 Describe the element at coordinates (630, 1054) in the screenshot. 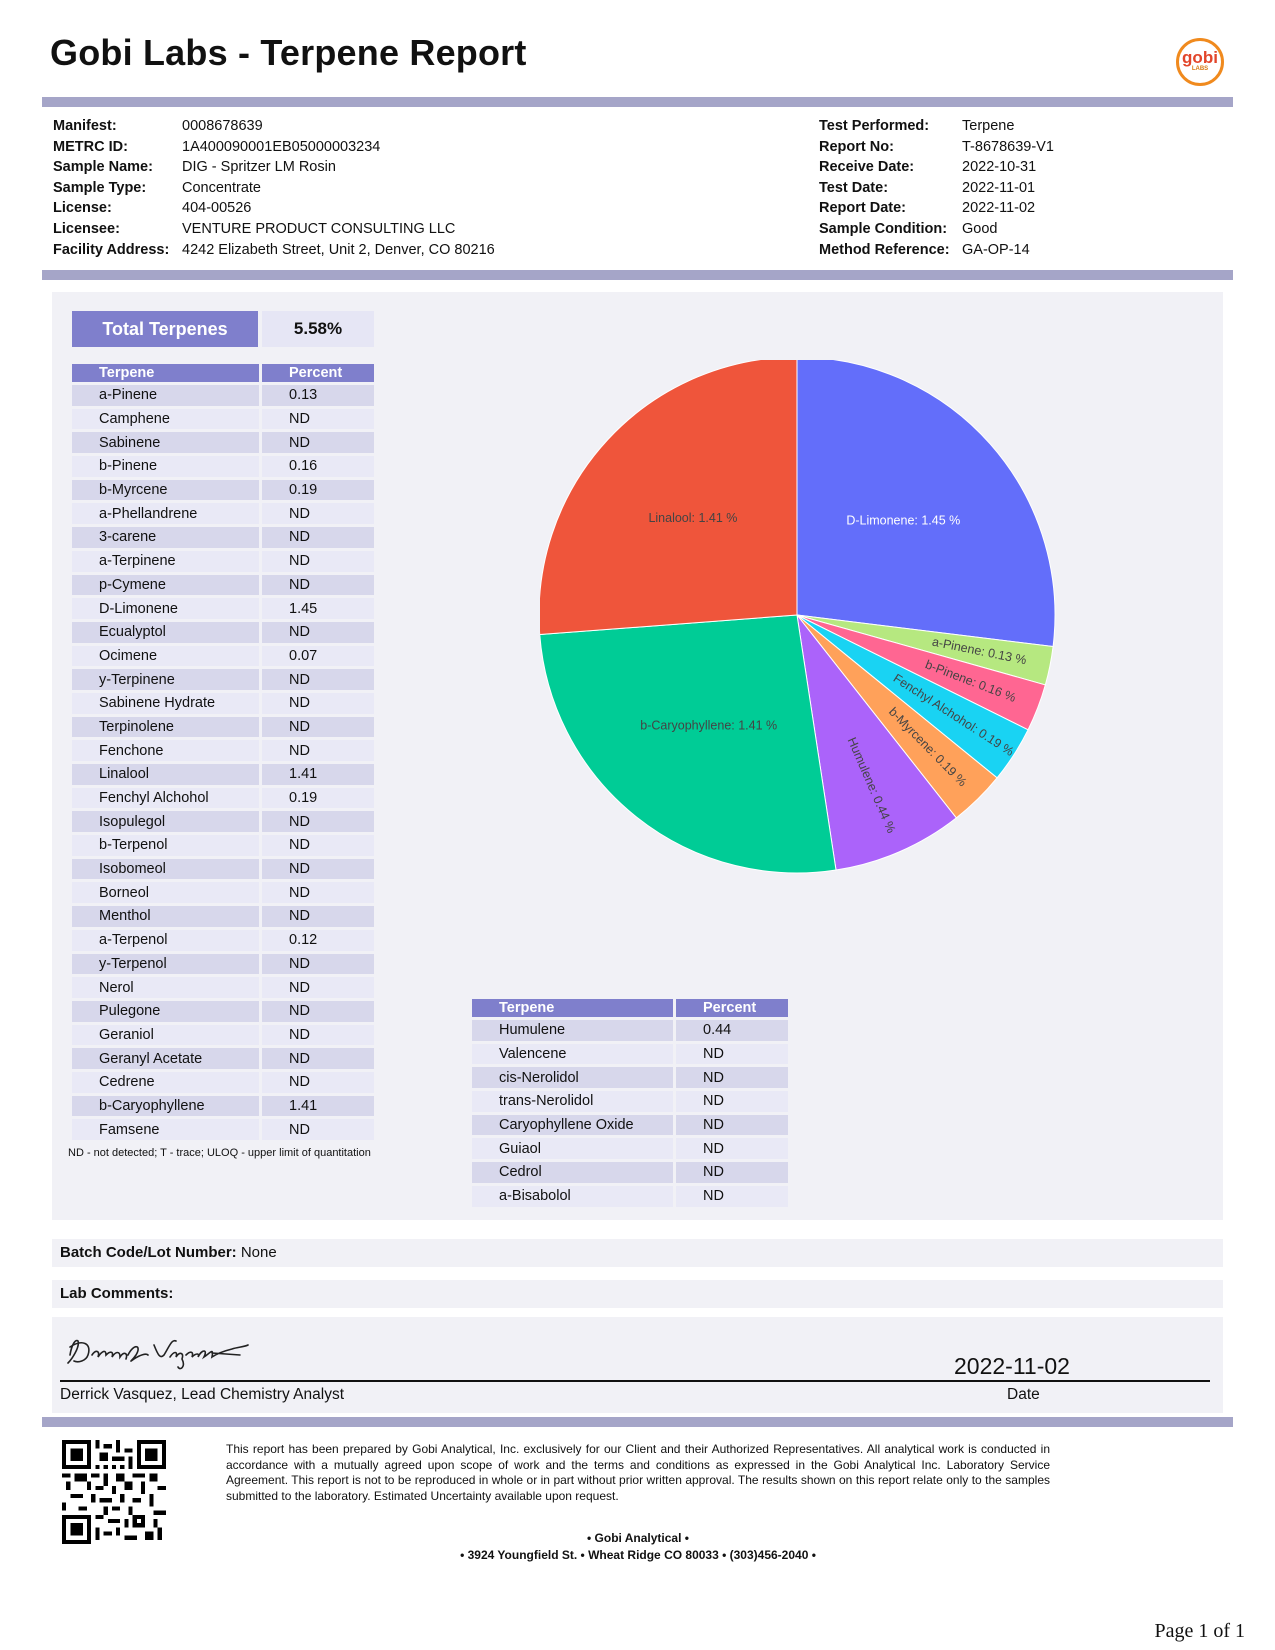

I see `table-row: Valencene ND` at that location.